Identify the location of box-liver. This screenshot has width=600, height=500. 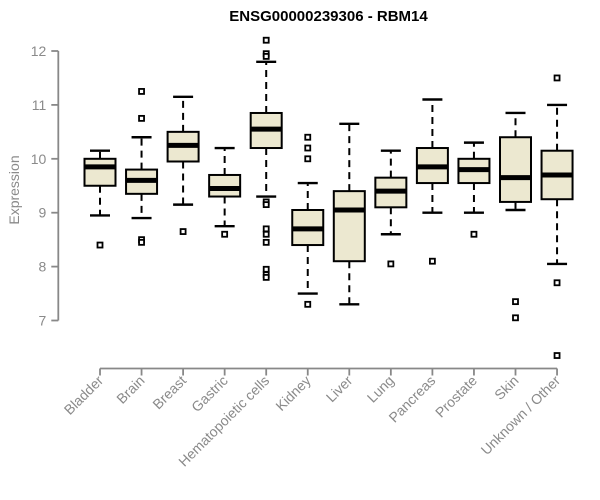
(349, 226).